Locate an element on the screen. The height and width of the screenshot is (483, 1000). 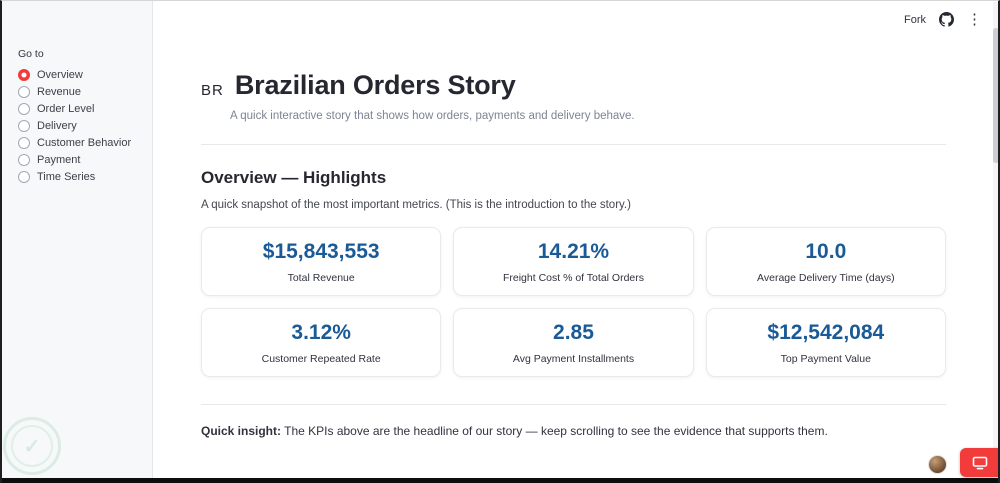
scrollbar-thumb is located at coordinates (996, 95).